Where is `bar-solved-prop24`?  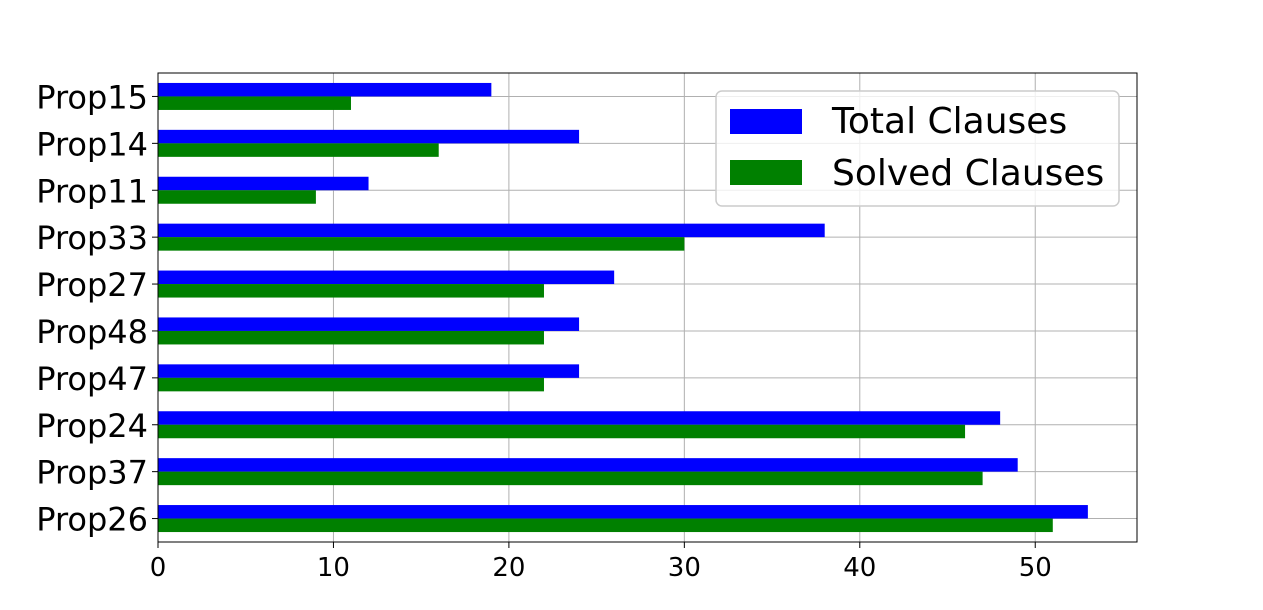 bar-solved-prop24 is located at coordinates (562, 431).